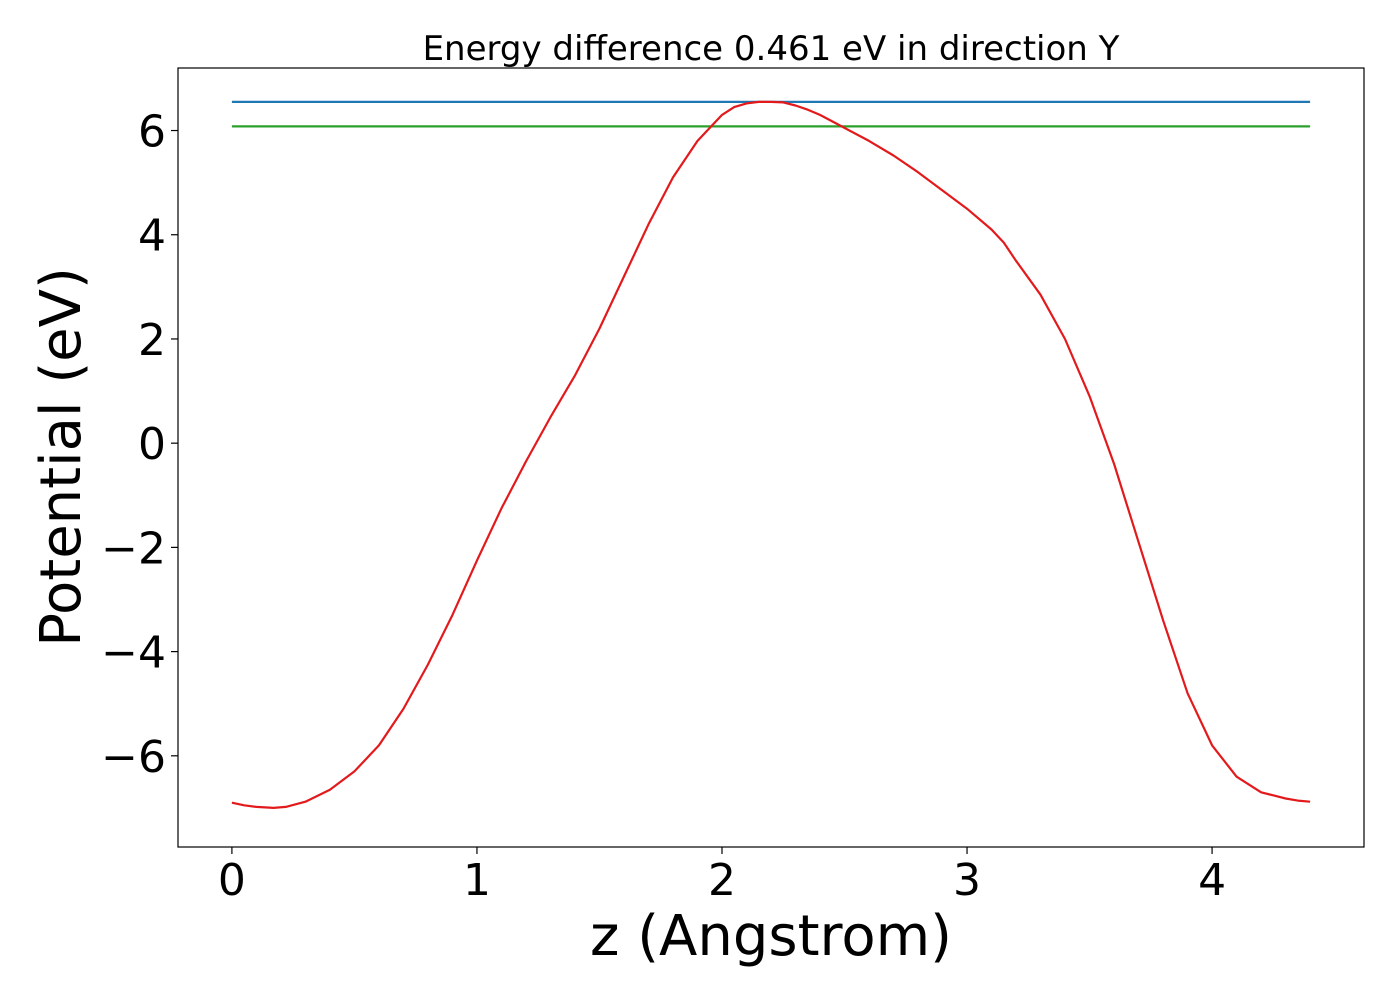 The image size is (1400, 1000). Describe the element at coordinates (477, 880) in the screenshot. I see `x-tick-label: 1` at that location.